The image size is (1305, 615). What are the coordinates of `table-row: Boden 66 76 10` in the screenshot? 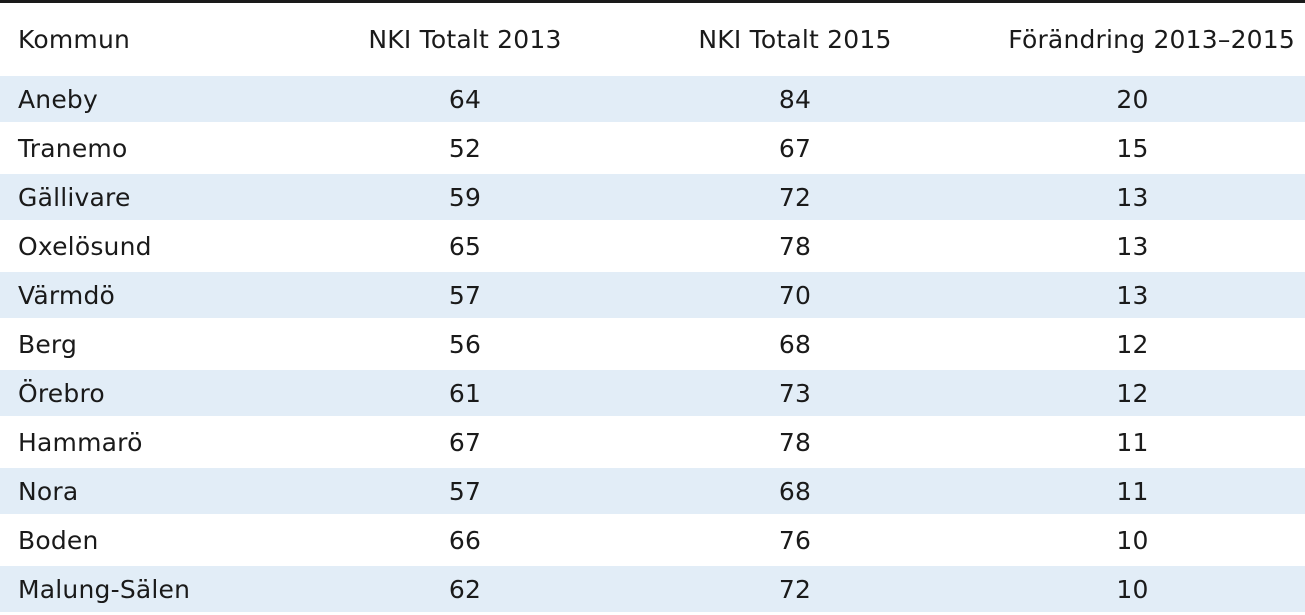 It's located at (652, 541).